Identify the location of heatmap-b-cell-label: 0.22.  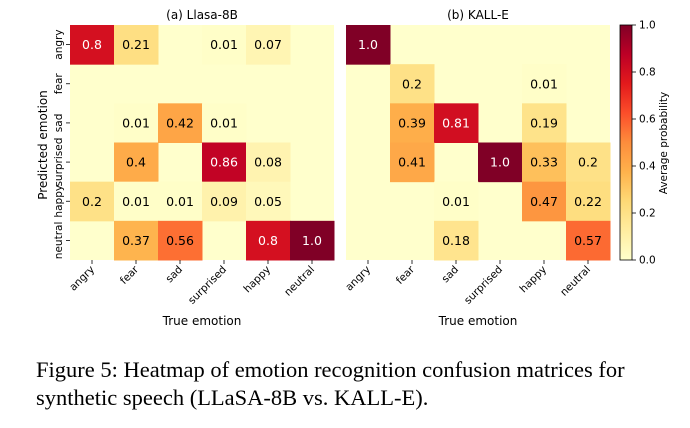
(588, 201).